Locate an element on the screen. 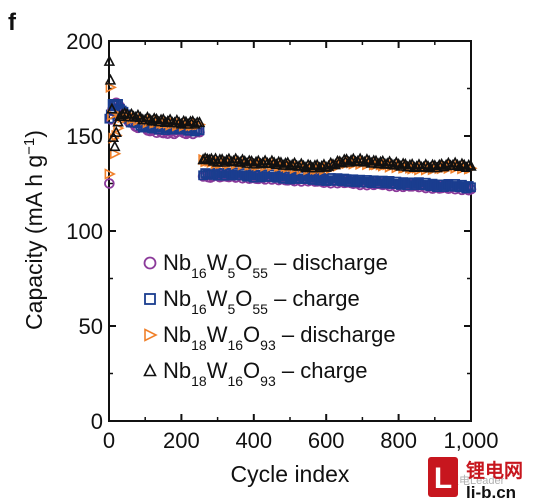  y-tick-label: 100 is located at coordinates (84, 231).